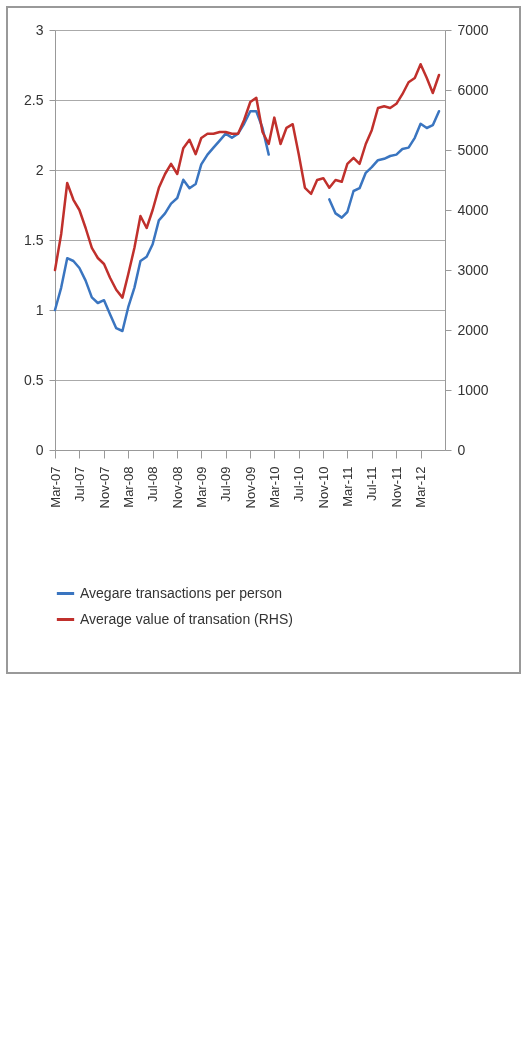  I want to click on y2-tick-label: 2000, so click(473, 329).